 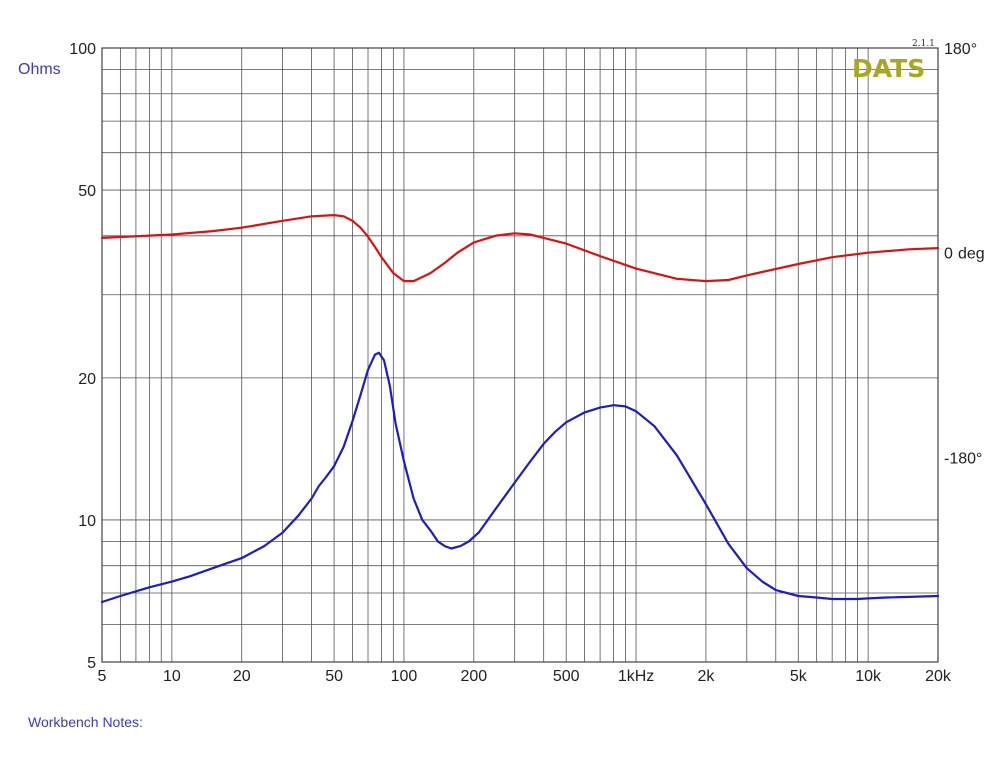 What do you see at coordinates (242, 676) in the screenshot?
I see `x-tick-label: 20` at bounding box center [242, 676].